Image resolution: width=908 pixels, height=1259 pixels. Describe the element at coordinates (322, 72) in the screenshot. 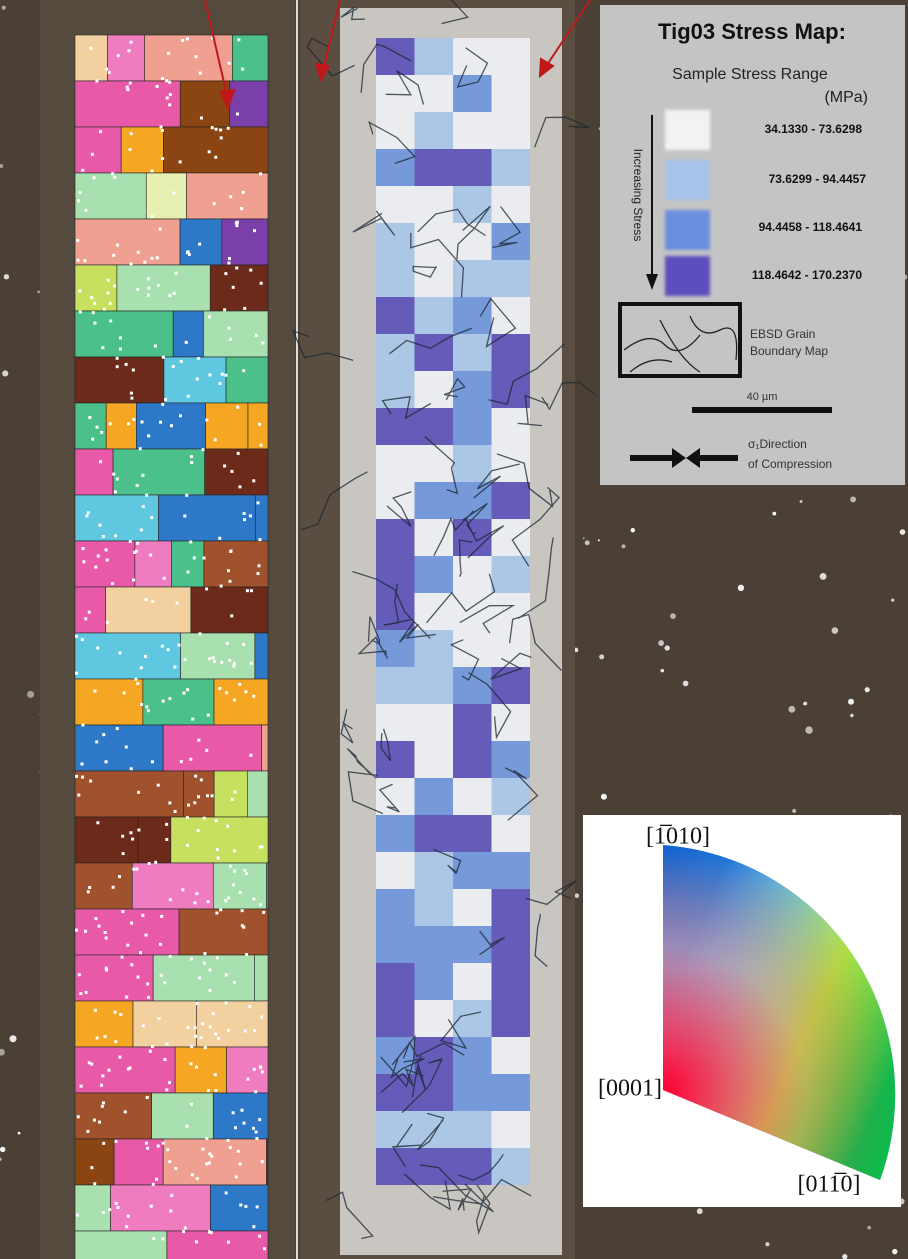

I see `arrow-head` at that location.